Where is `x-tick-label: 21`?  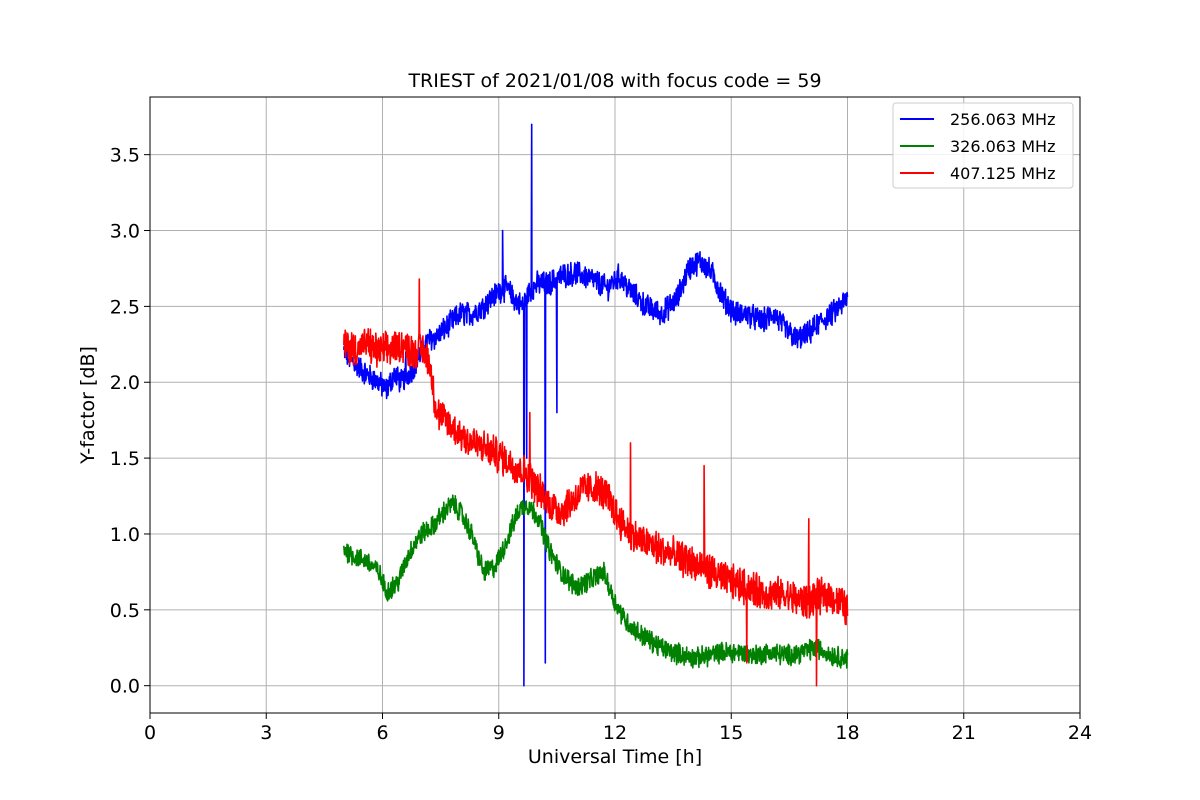 x-tick-label: 21 is located at coordinates (964, 733).